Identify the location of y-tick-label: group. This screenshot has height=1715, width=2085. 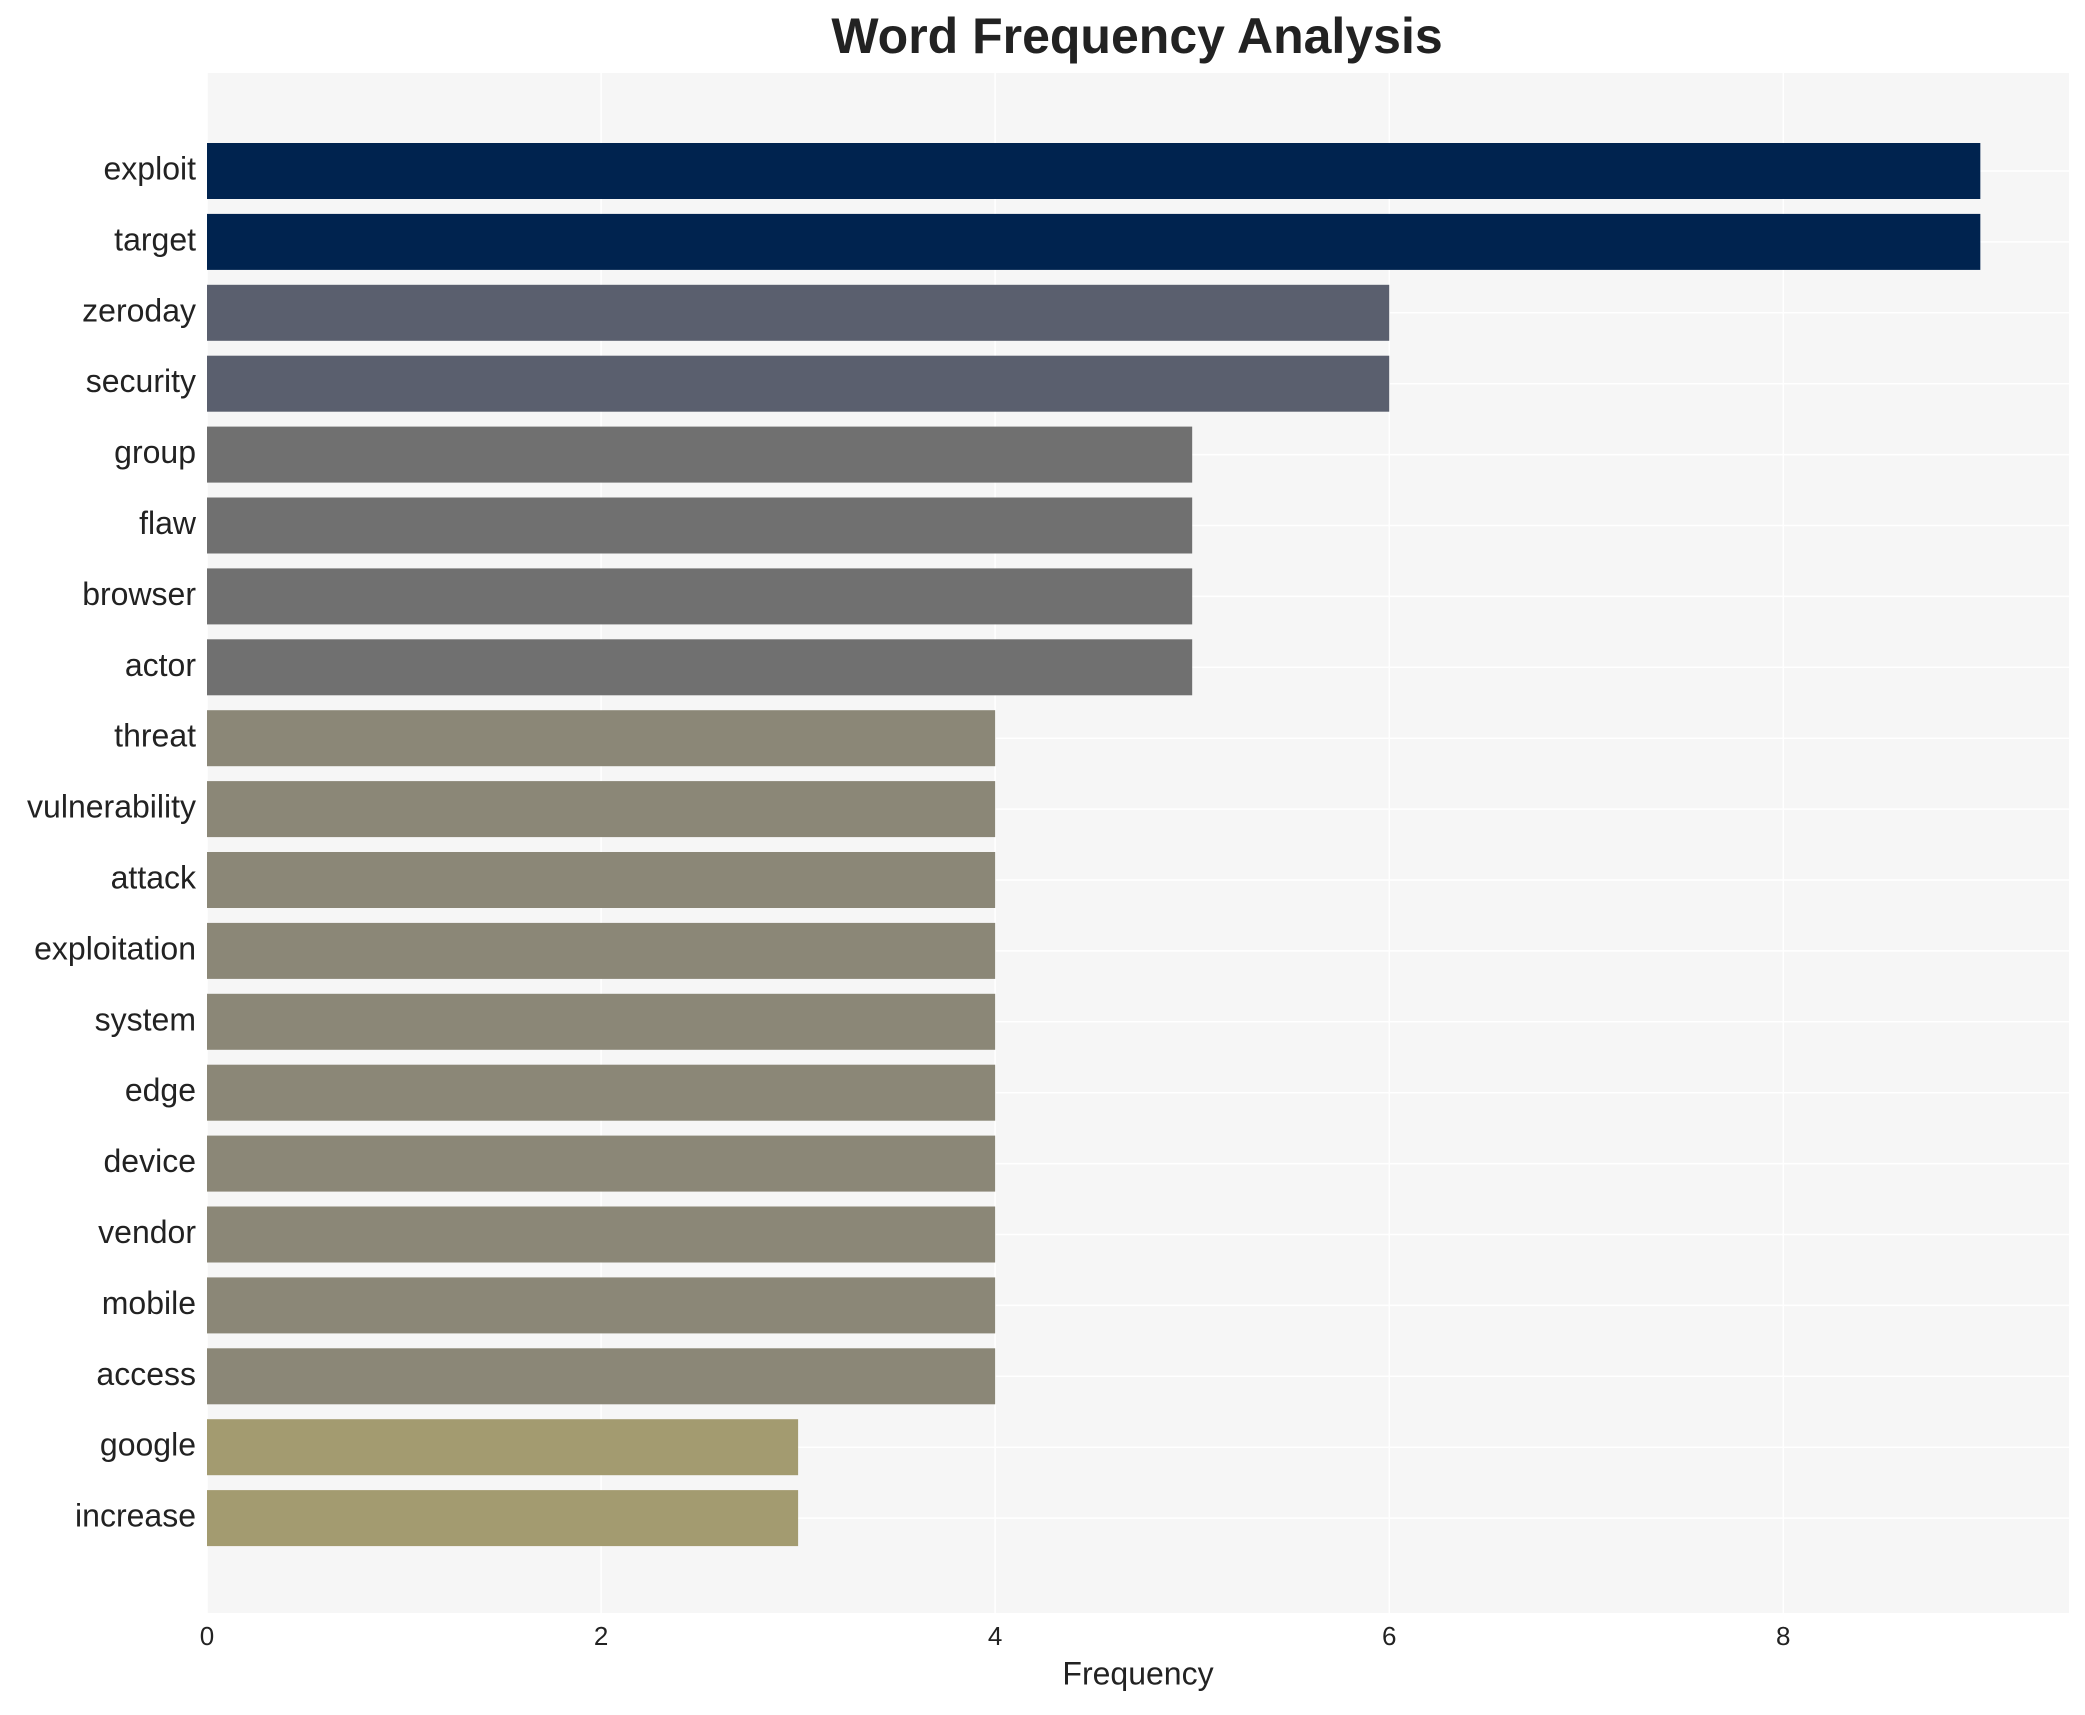
(155, 452).